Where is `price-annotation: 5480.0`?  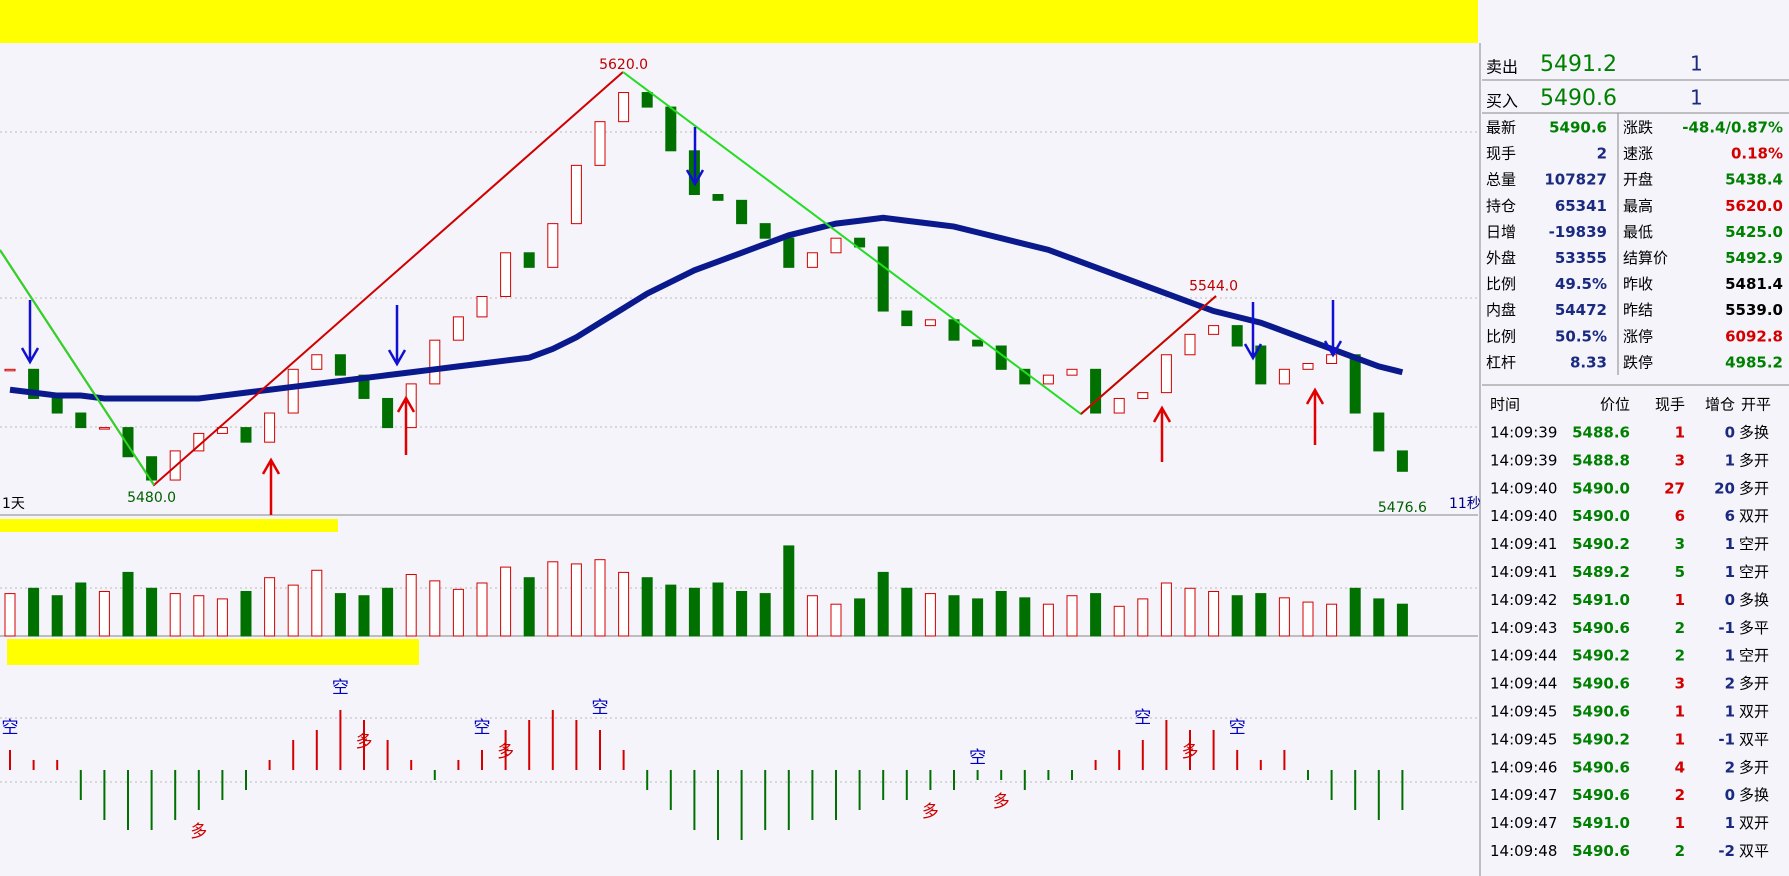
price-annotation: 5480.0 is located at coordinates (151, 498).